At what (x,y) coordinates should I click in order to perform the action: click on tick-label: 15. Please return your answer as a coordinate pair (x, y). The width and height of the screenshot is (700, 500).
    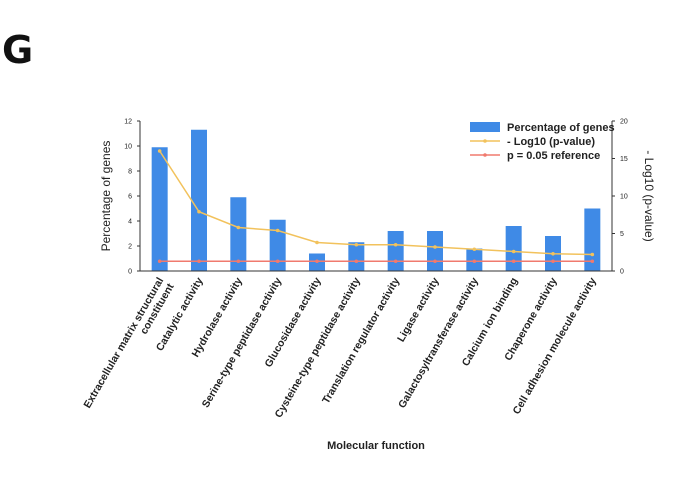
    Looking at the image, I should click on (624, 159).